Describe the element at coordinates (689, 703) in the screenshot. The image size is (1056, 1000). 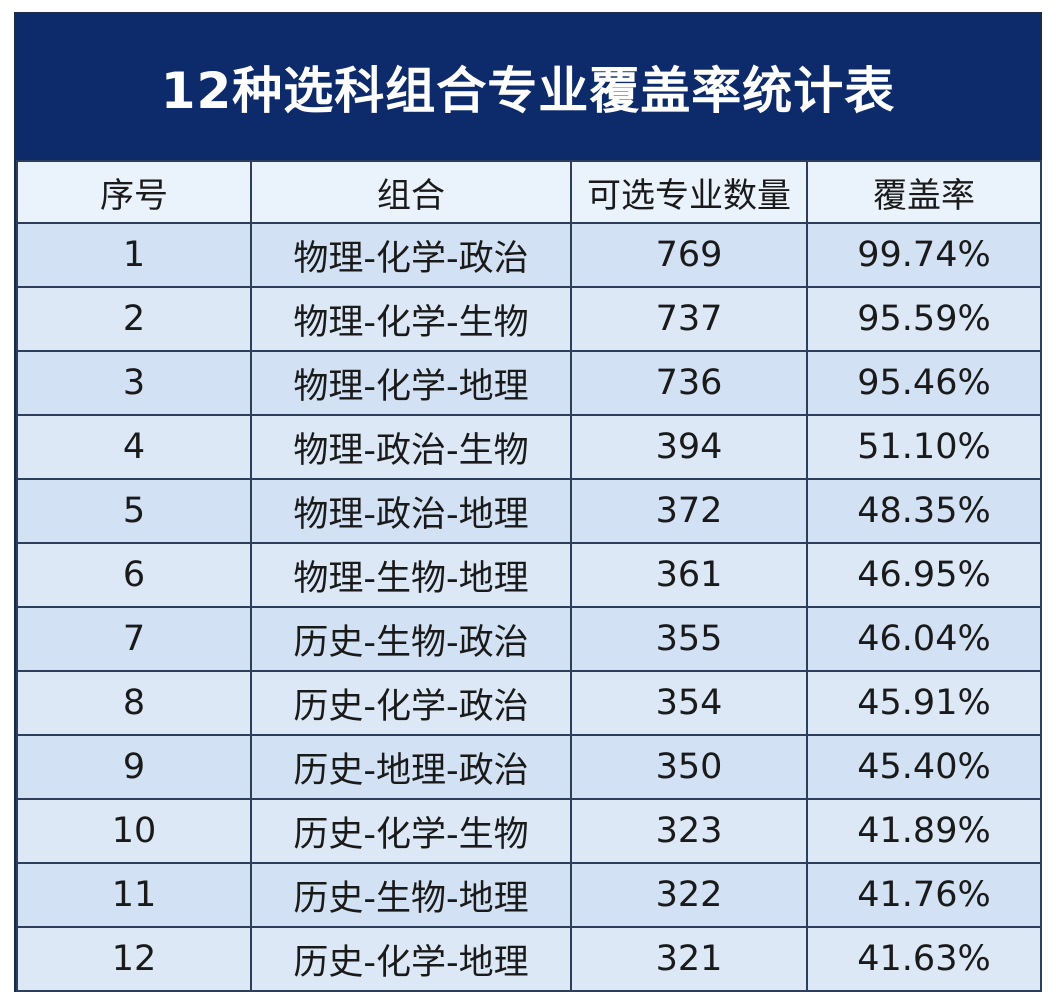
I see `cell-major-count: 354` at that location.